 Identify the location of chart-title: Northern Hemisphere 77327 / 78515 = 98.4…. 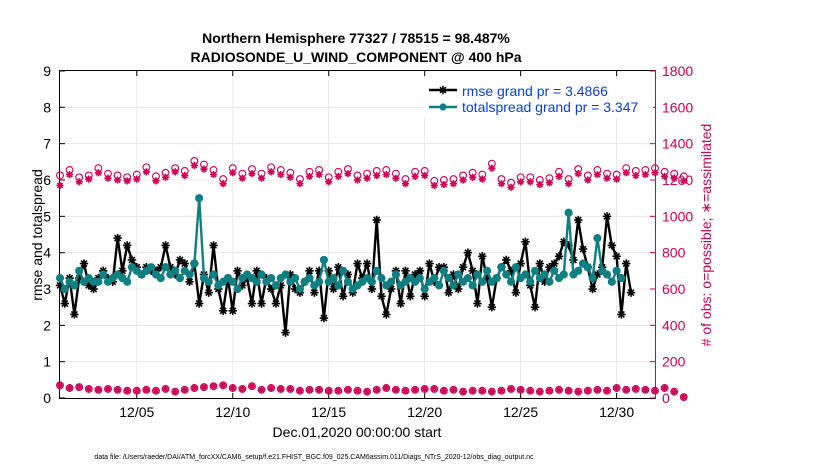
(356, 38).